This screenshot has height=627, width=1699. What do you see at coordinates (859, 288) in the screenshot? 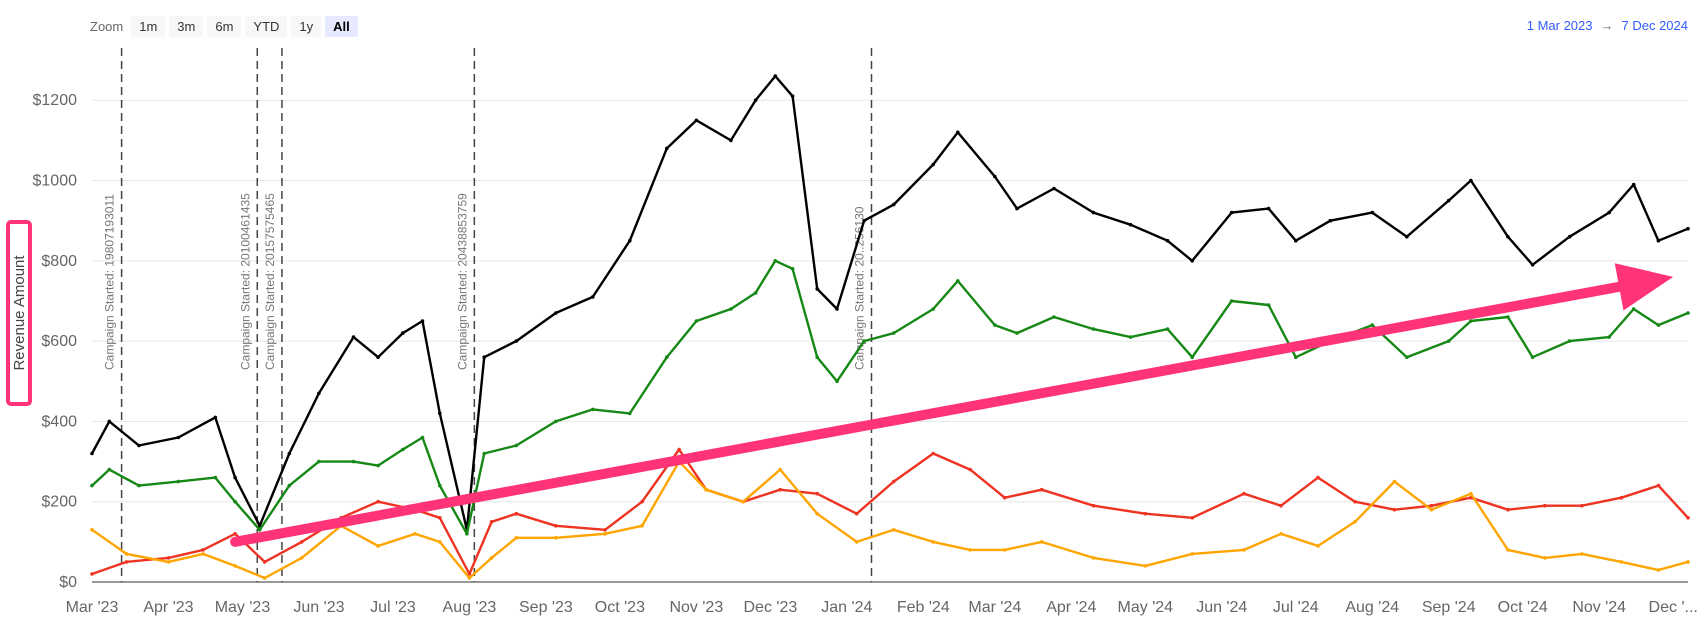
I see `campaign-plotline-label: Campaign Started: 20..256130` at bounding box center [859, 288].